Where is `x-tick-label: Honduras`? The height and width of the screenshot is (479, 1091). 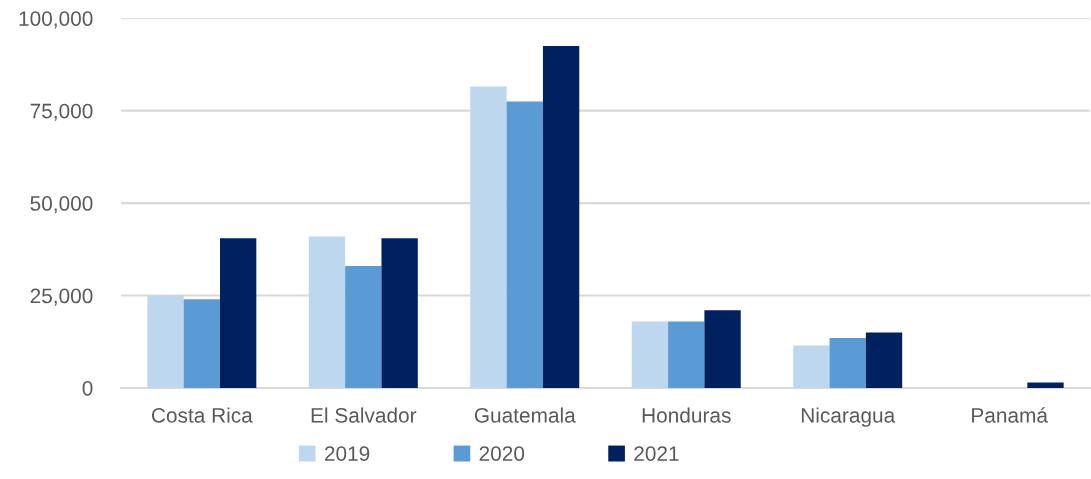 x-tick-label: Honduras is located at coordinates (686, 415).